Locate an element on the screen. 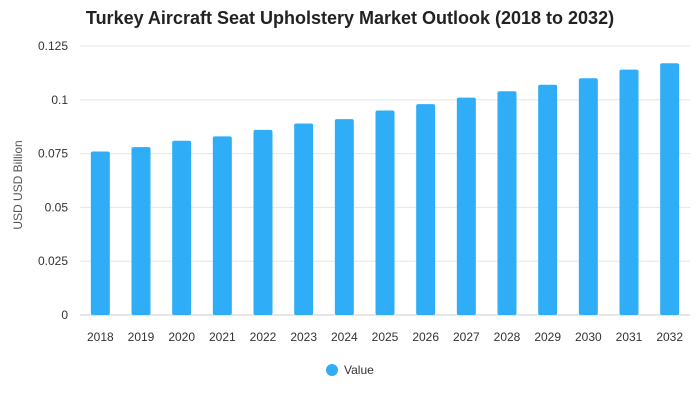 The width and height of the screenshot is (700, 400). bar-2025 is located at coordinates (385, 212).